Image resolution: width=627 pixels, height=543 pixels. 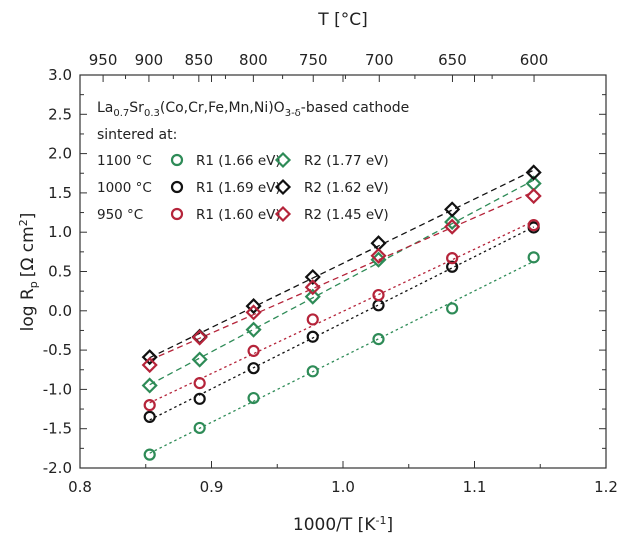 What do you see at coordinates (136, 108) in the screenshot?
I see `annotation-sr: Sr` at bounding box center [136, 108].